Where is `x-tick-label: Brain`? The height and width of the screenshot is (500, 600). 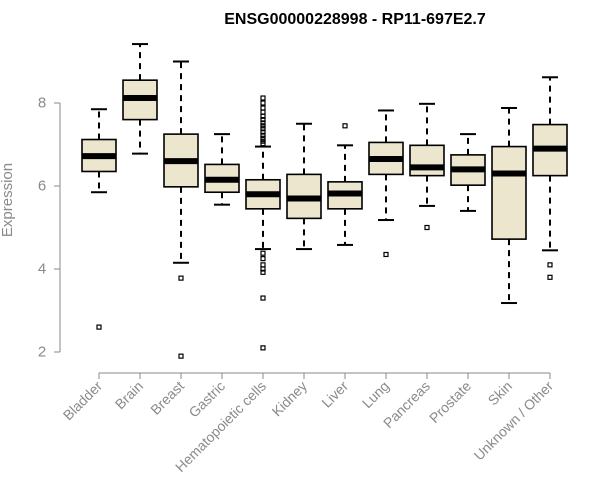 x-tick-label: Brain is located at coordinates (129, 395).